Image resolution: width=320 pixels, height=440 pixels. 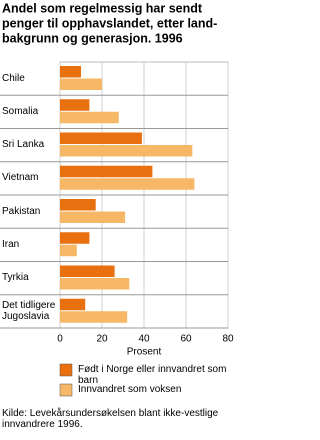 I want to click on chart-title: Andel som regelmessig har sendt, so click(x=102, y=8).